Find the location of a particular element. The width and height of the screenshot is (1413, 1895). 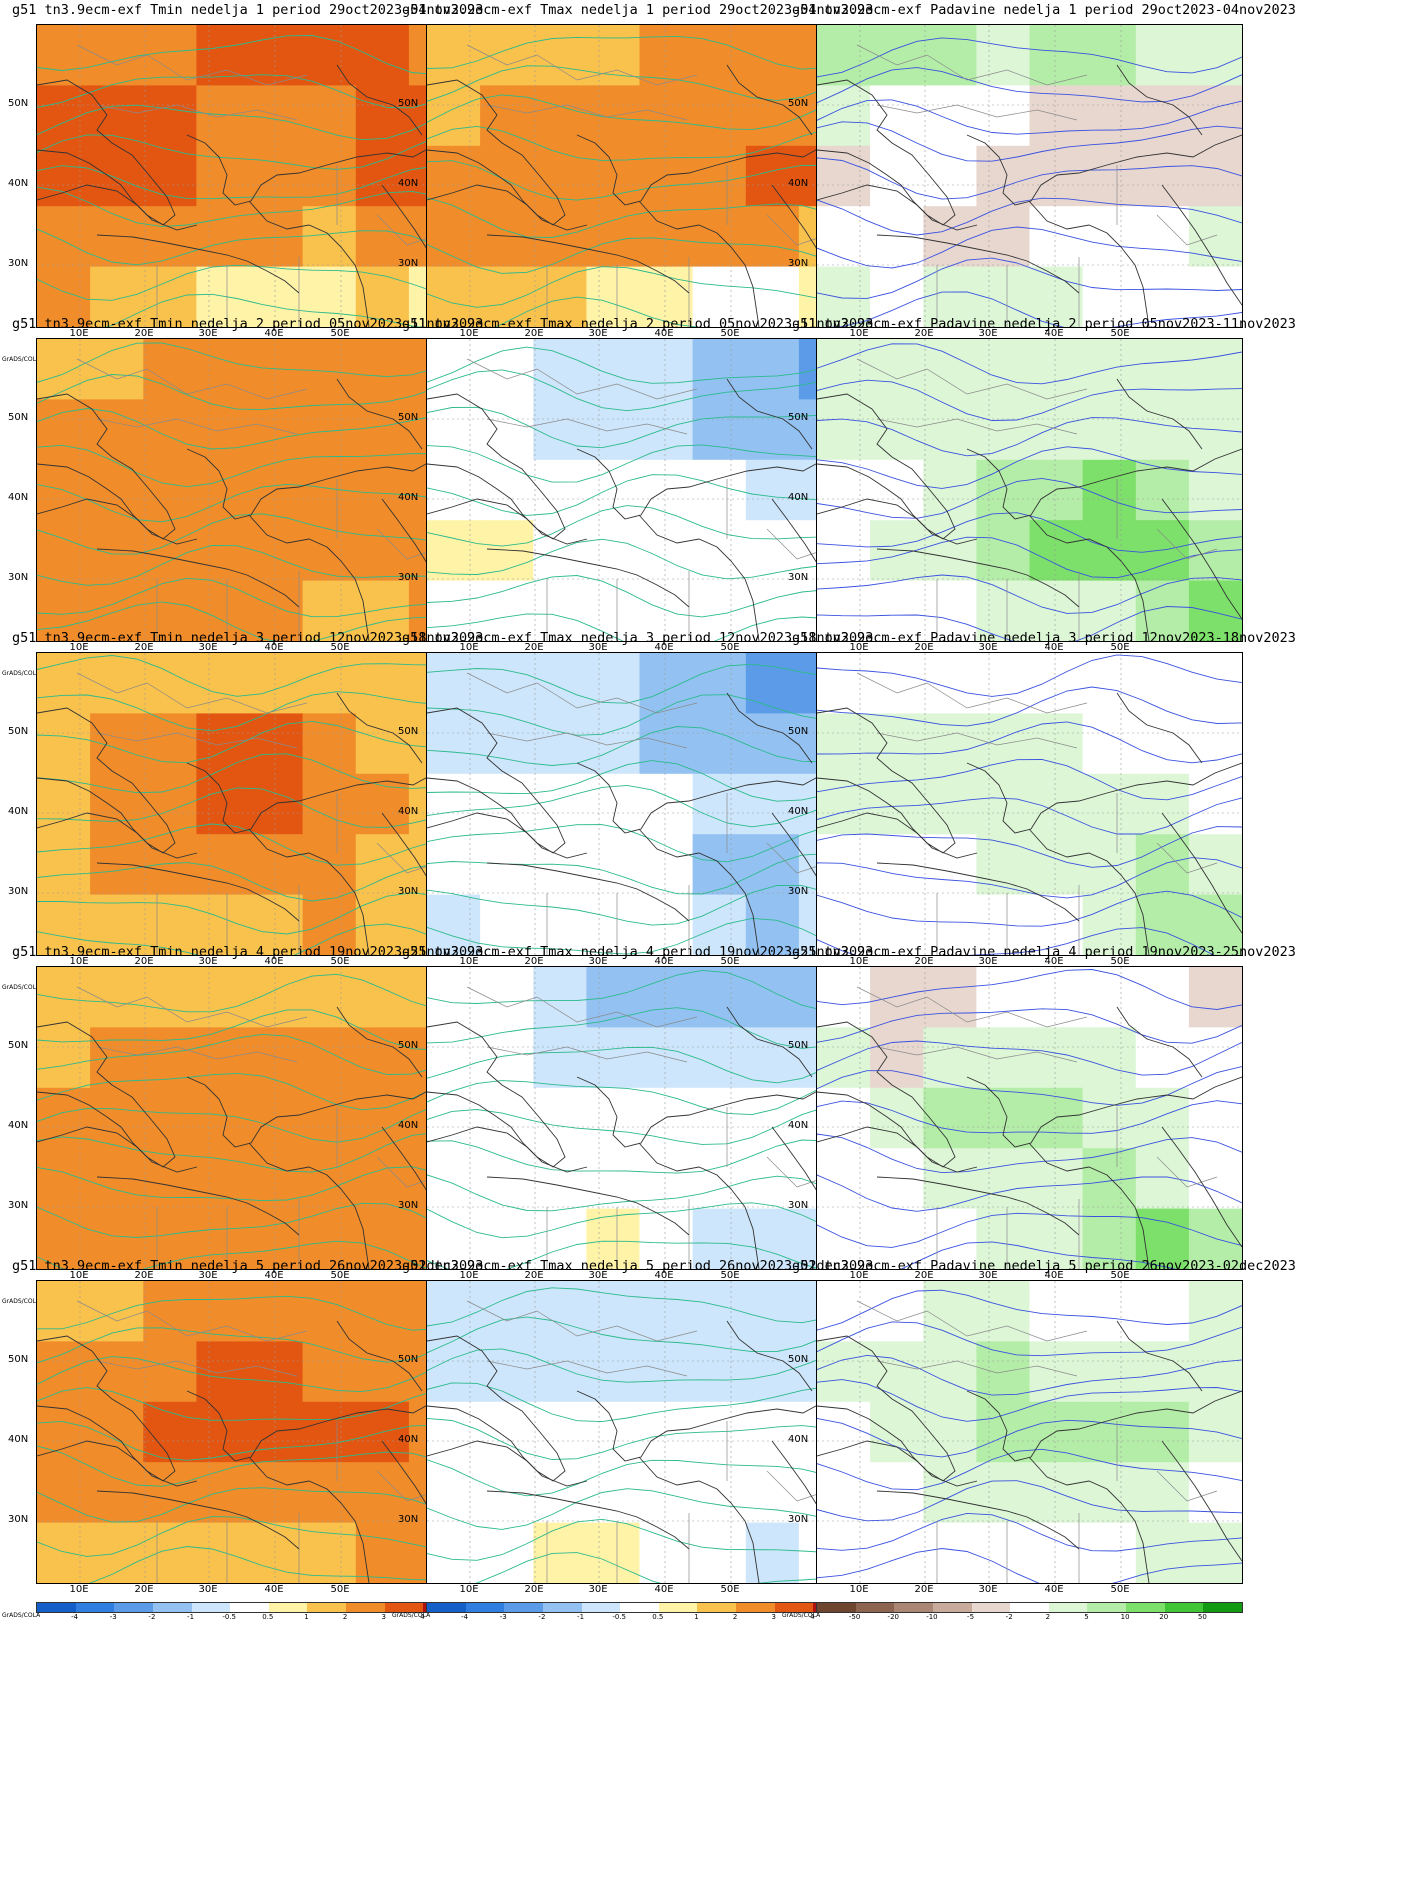

colorbar-label: 5 is located at coordinates (1086, 1617).